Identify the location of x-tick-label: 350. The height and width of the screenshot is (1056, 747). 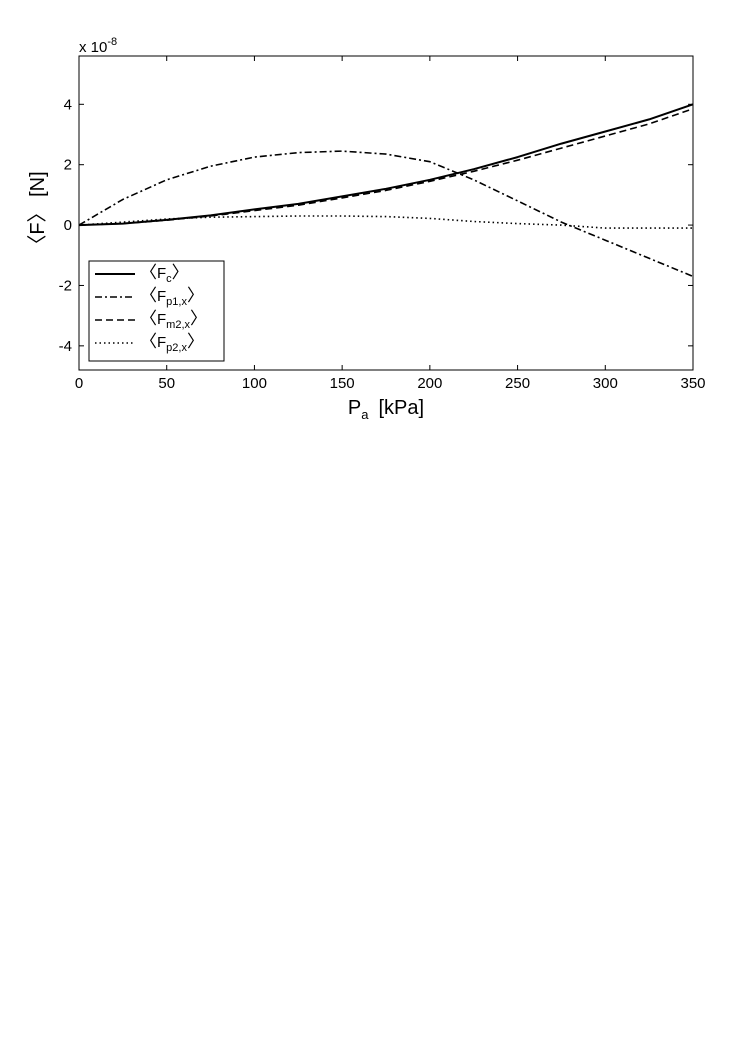
(692, 383).